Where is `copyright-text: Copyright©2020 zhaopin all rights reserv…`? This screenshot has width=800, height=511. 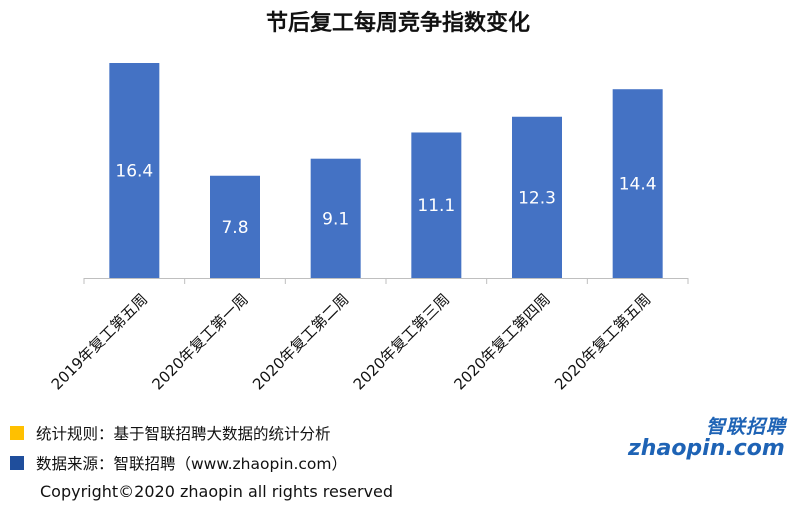 copyright-text: Copyright©2020 zhaopin all rights reserv… is located at coordinates (217, 491).